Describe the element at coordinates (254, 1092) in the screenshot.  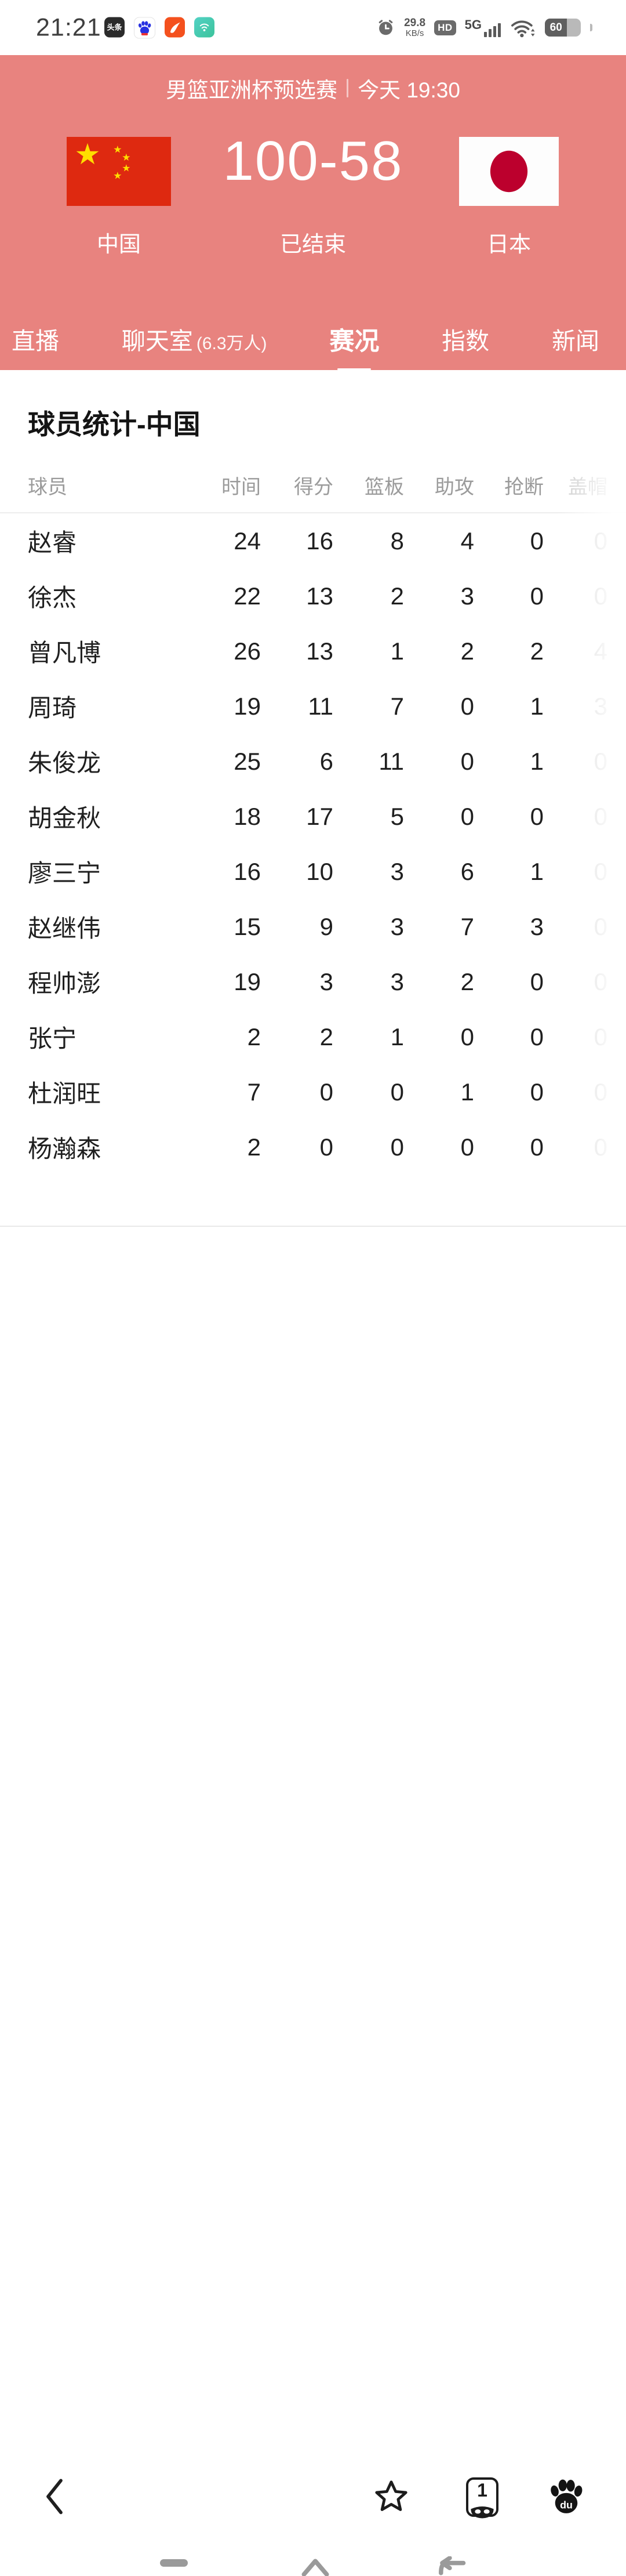
I see `minutes-cell: 7` at that location.